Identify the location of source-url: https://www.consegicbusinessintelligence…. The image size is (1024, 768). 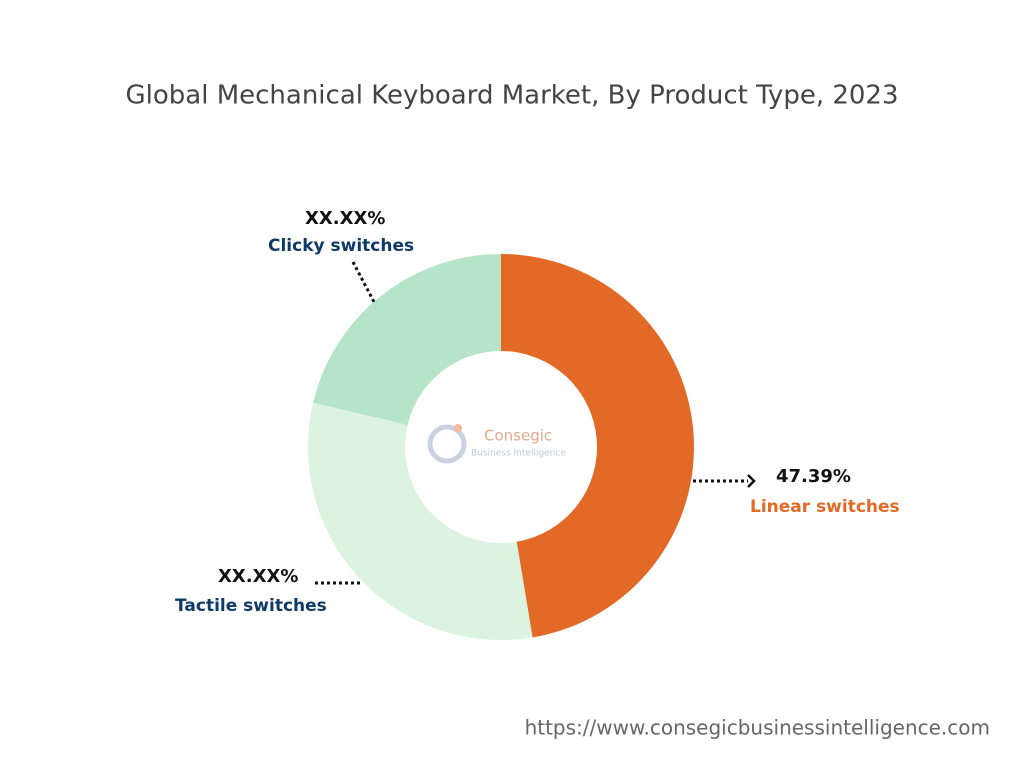
(757, 728).